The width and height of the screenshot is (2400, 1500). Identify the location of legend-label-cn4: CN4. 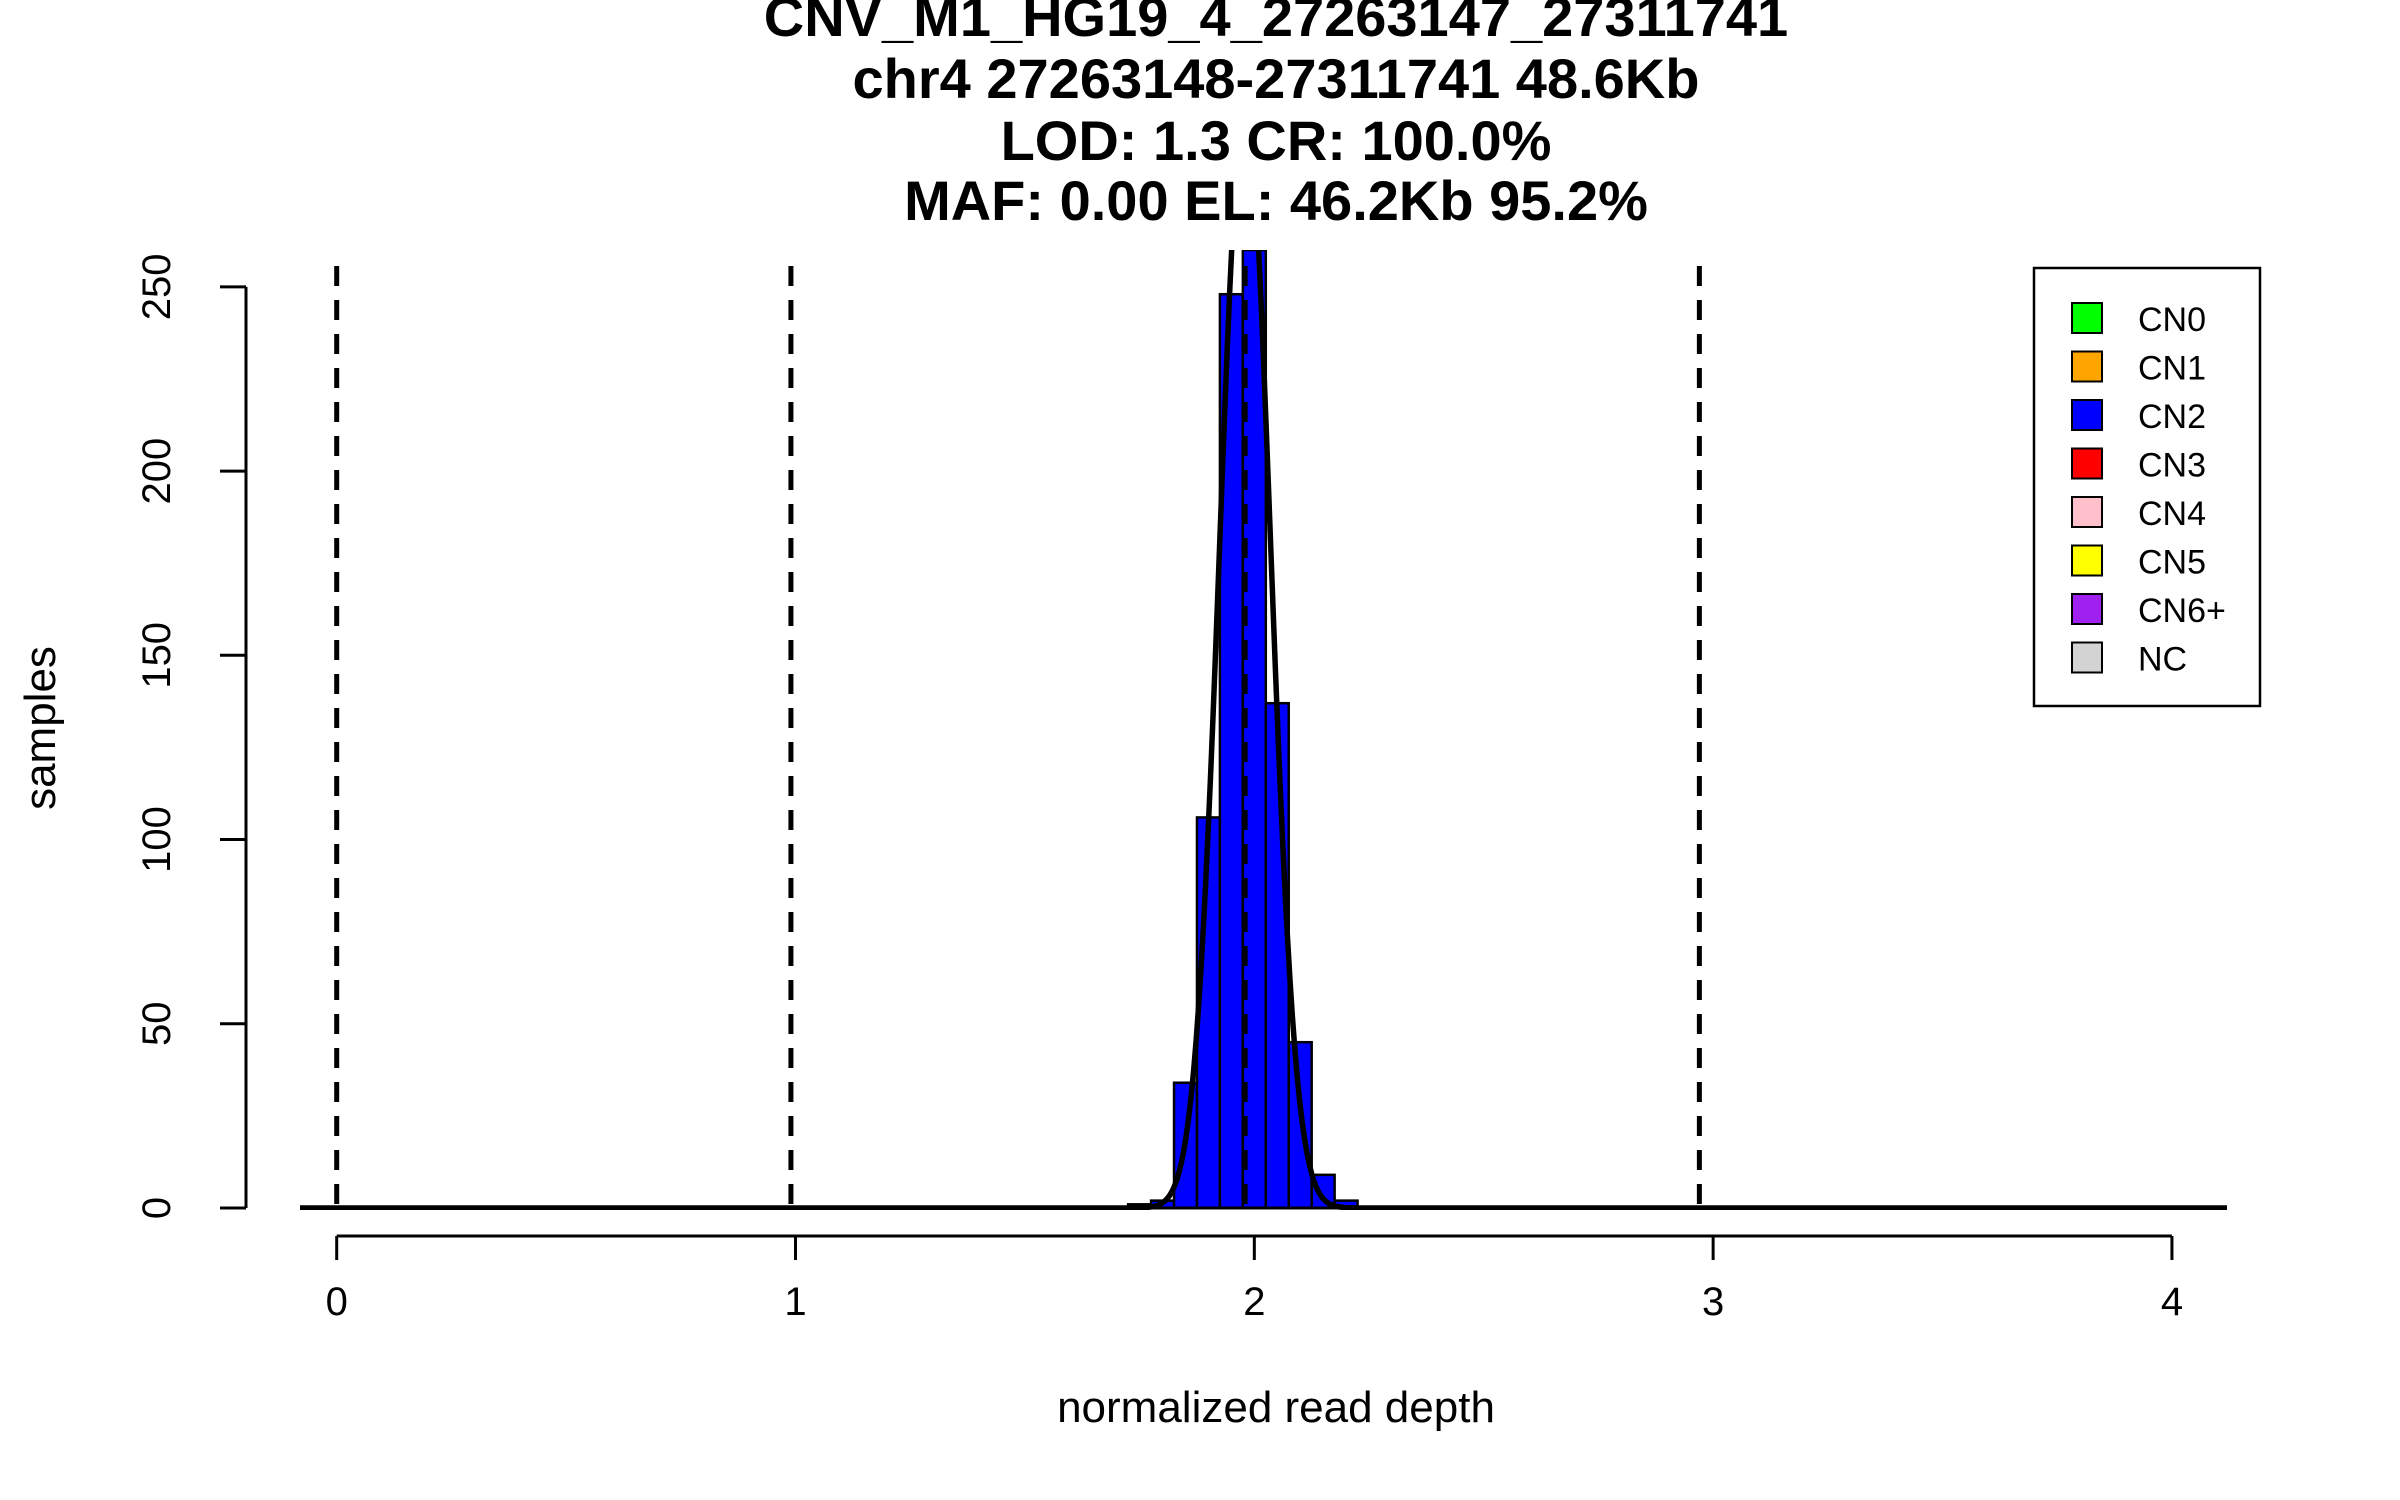
(2172, 514).